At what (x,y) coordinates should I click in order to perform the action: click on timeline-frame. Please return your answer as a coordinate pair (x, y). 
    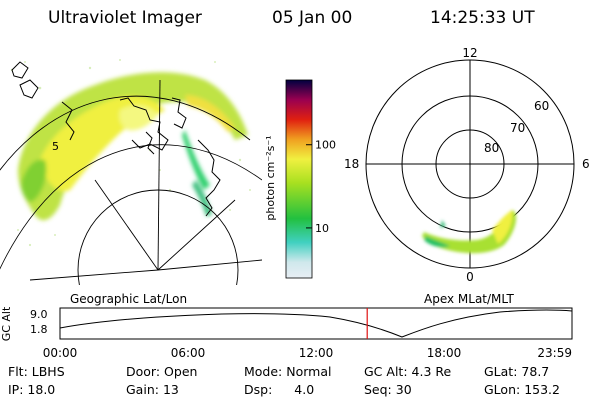
    Looking at the image, I should click on (316, 323).